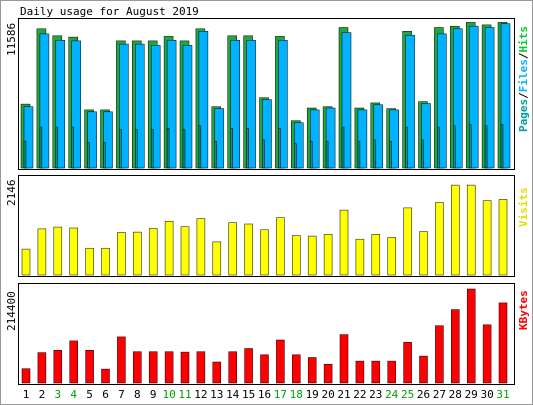  What do you see at coordinates (153, 394) in the screenshot?
I see `day-label-9: 9` at bounding box center [153, 394].